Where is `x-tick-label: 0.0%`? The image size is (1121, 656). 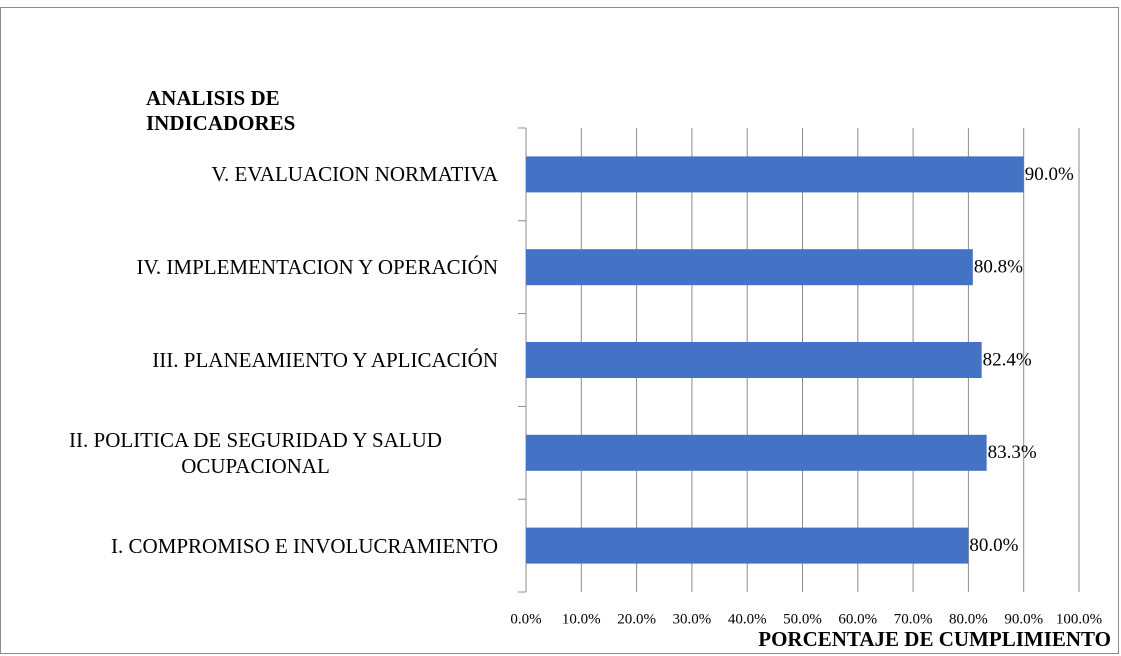
x-tick-label: 0.0% is located at coordinates (525, 619).